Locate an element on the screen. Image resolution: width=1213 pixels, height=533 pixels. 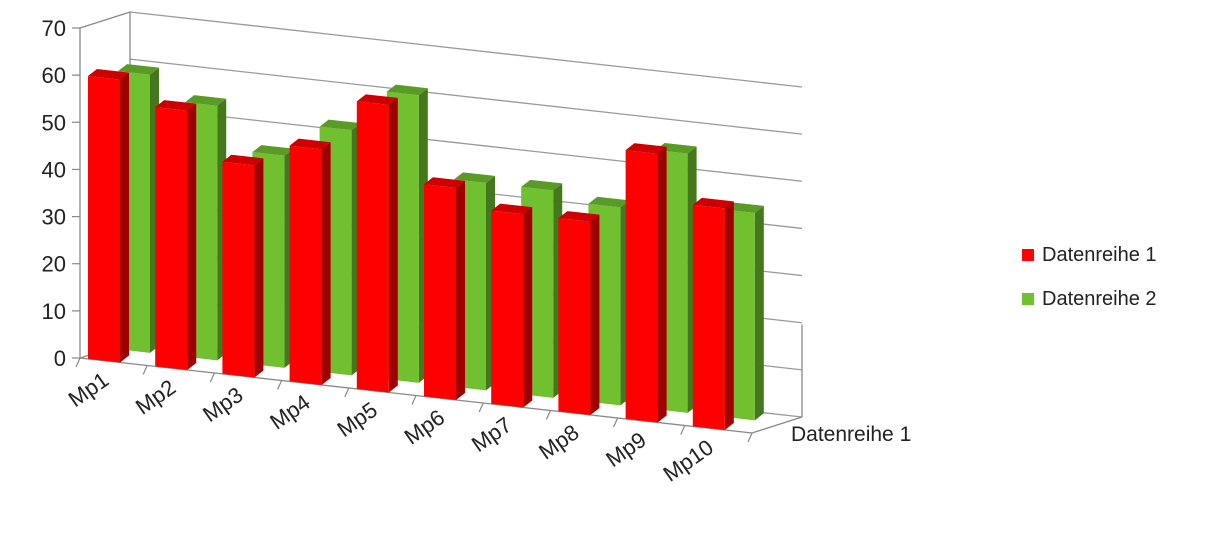
y-tick-label: 30 is located at coordinates (54, 217).